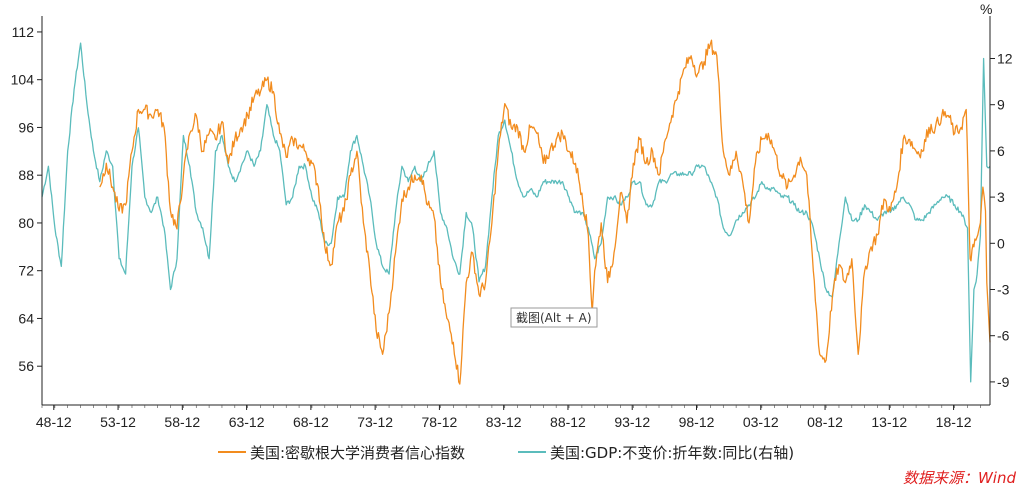 The height and width of the screenshot is (488, 1024). I want to click on x-tick-label: 13-12, so click(889, 422).